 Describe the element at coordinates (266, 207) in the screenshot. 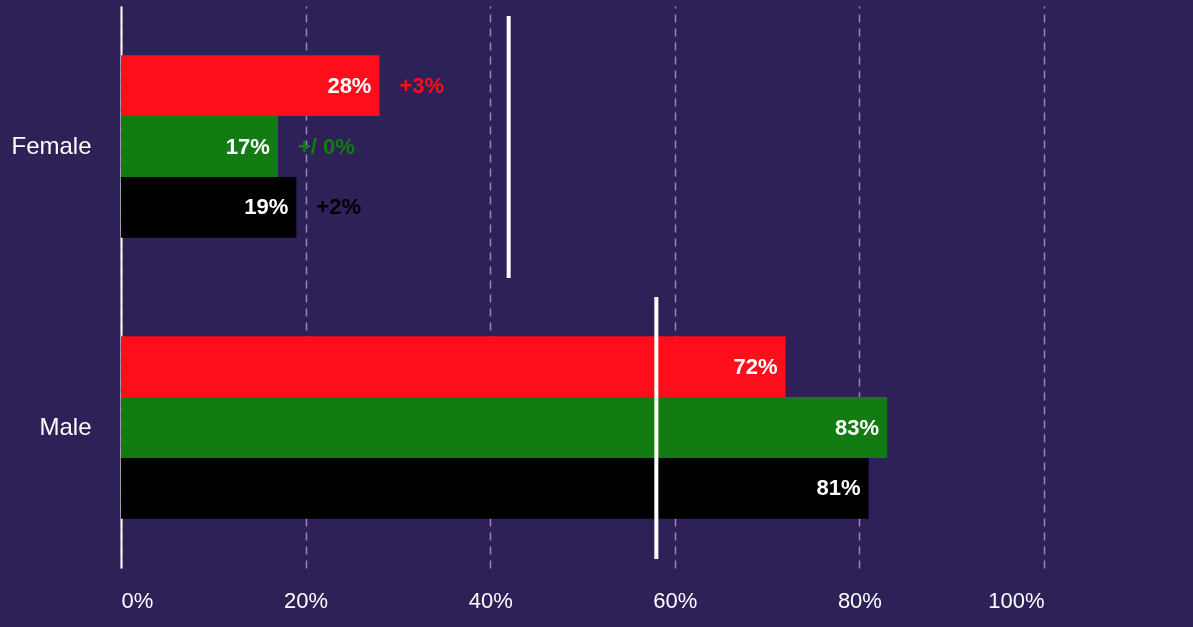

I see `data-label: 19%` at that location.